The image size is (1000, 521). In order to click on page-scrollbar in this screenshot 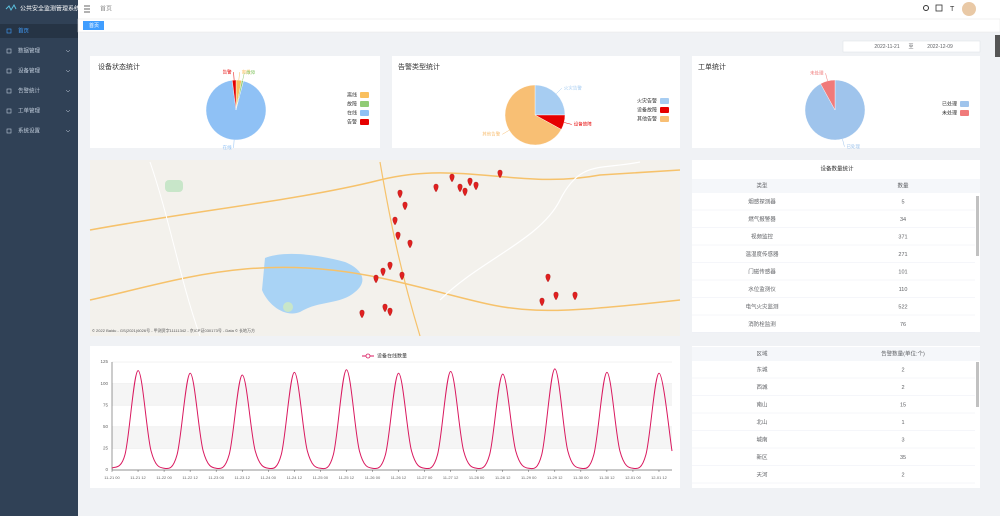, I will do `click(997, 46)`.